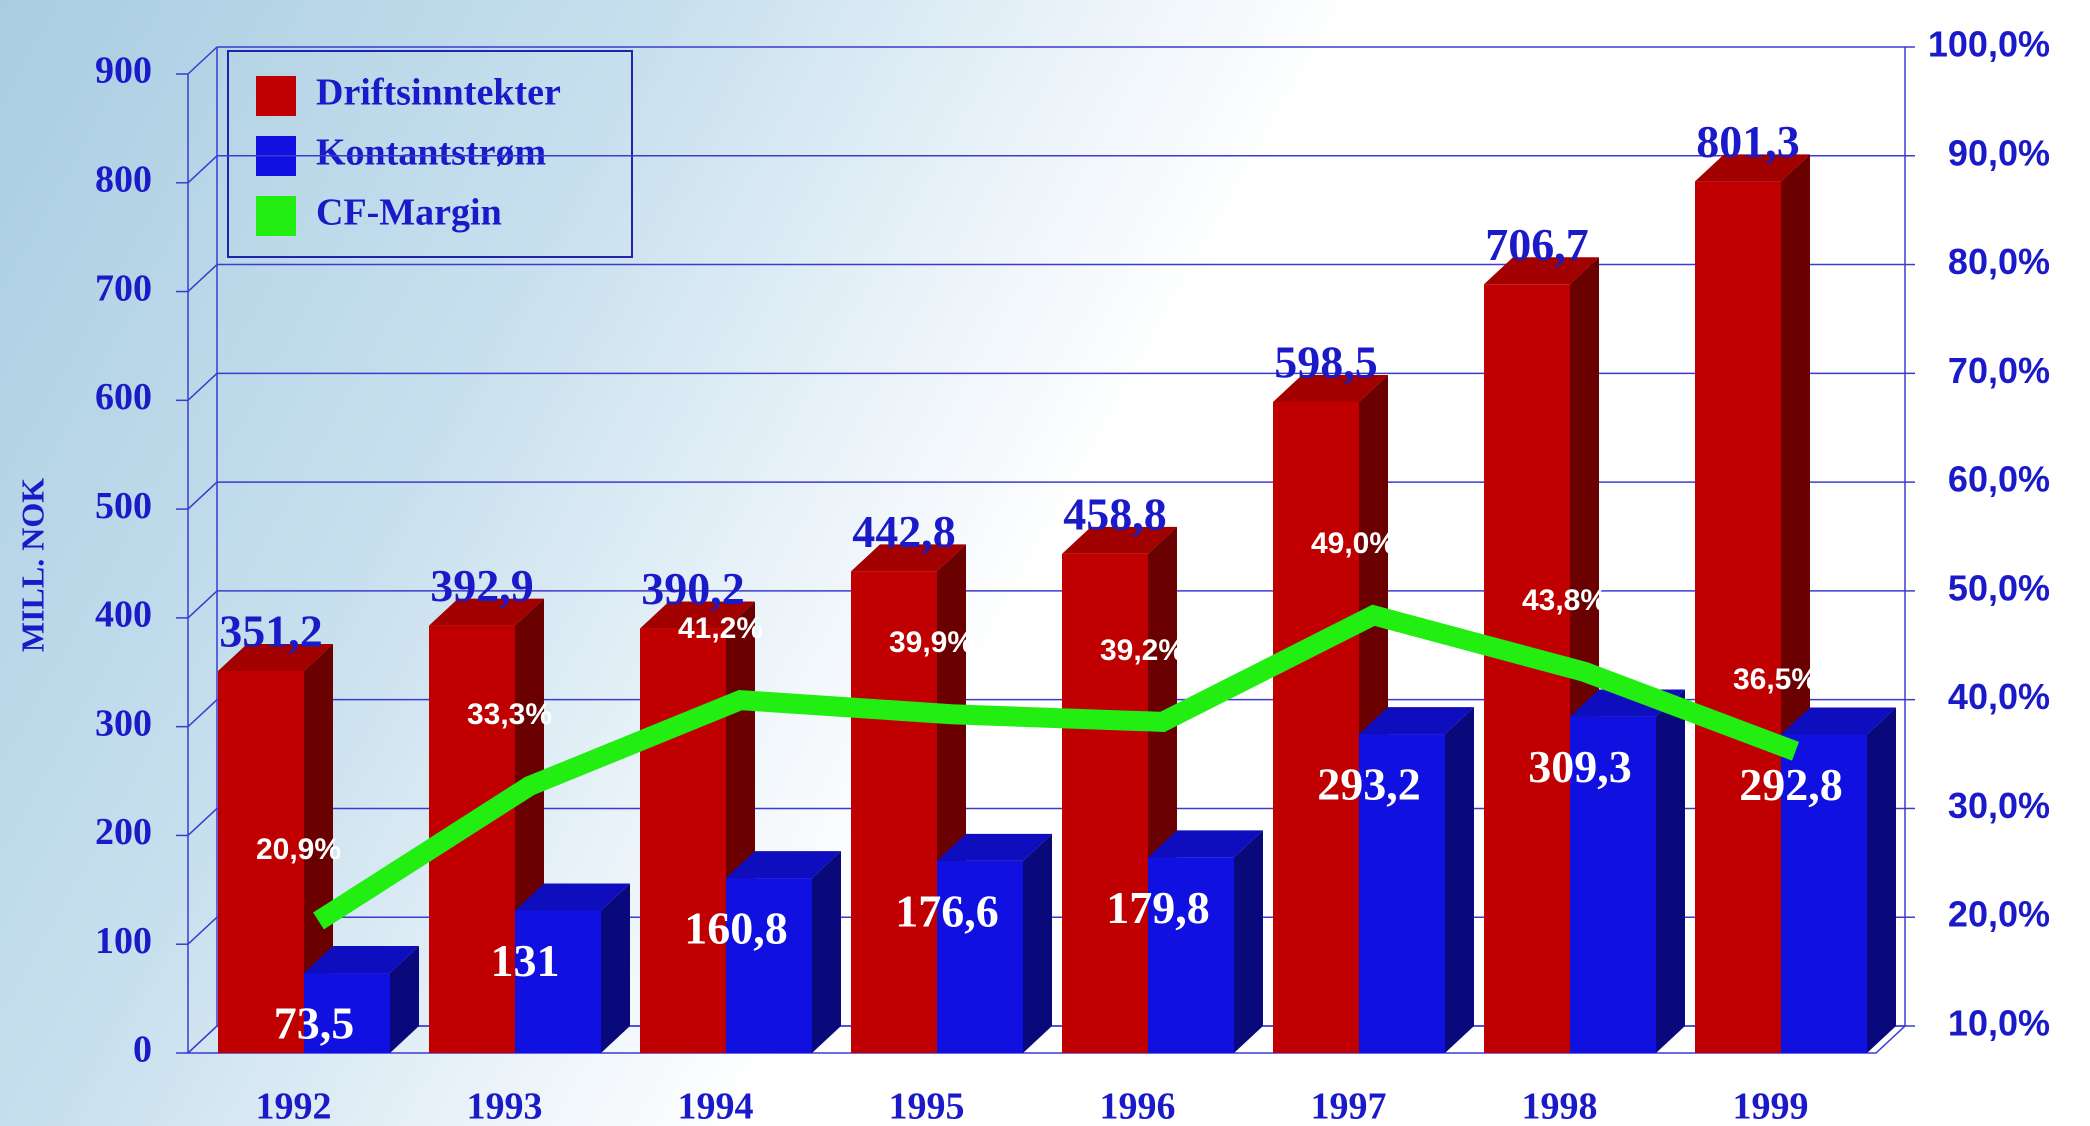 This screenshot has width=2090, height=1126. What do you see at coordinates (1564, 600) in the screenshot?
I see `value-label: 43,8%` at bounding box center [1564, 600].